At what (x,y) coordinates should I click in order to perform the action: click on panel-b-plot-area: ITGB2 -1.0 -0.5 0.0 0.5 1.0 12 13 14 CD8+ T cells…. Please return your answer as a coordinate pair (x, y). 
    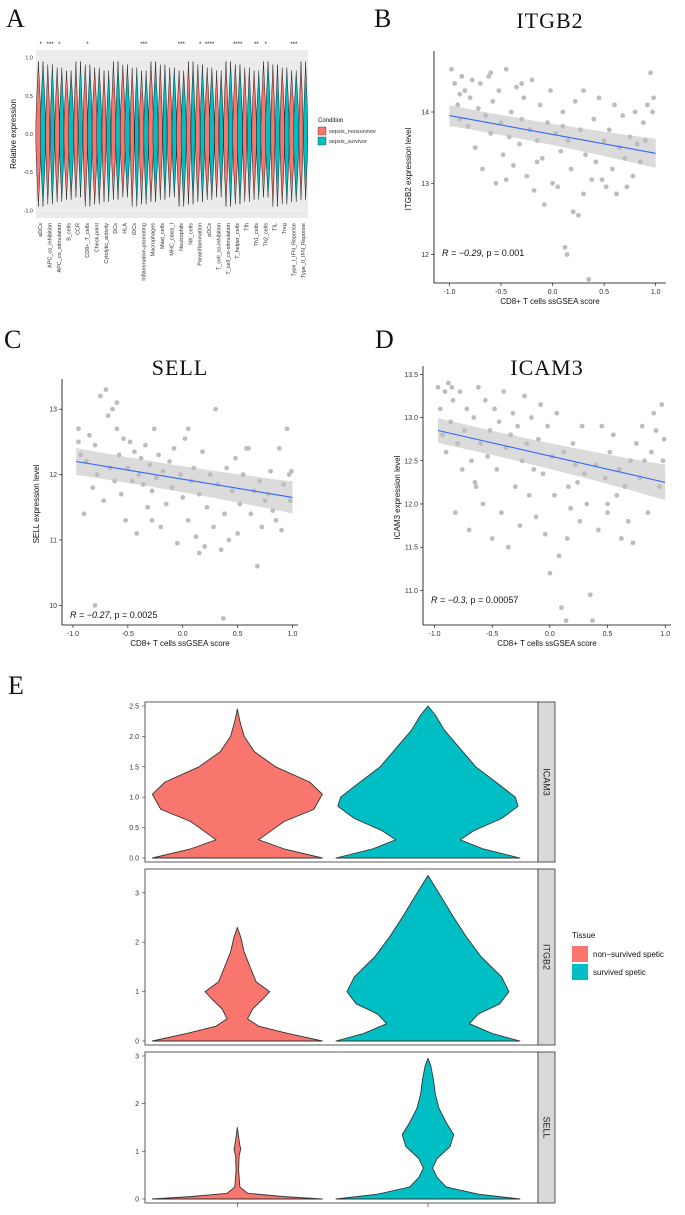
    Looking at the image, I should click on (535, 157).